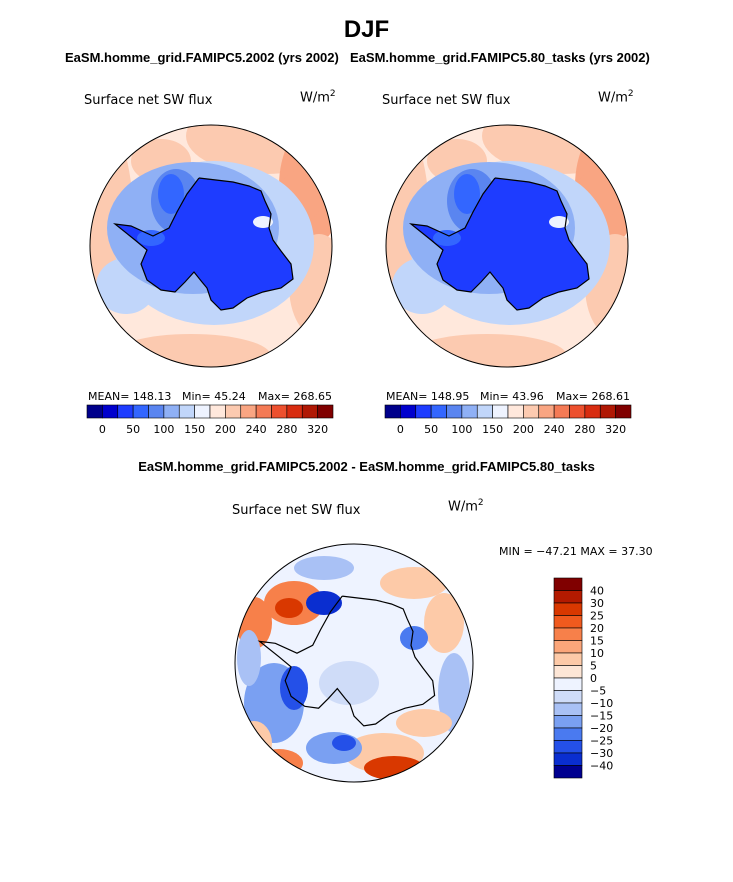  What do you see at coordinates (431, 429) in the screenshot?
I see `right-colorbar-tick-label: 50` at bounding box center [431, 429].